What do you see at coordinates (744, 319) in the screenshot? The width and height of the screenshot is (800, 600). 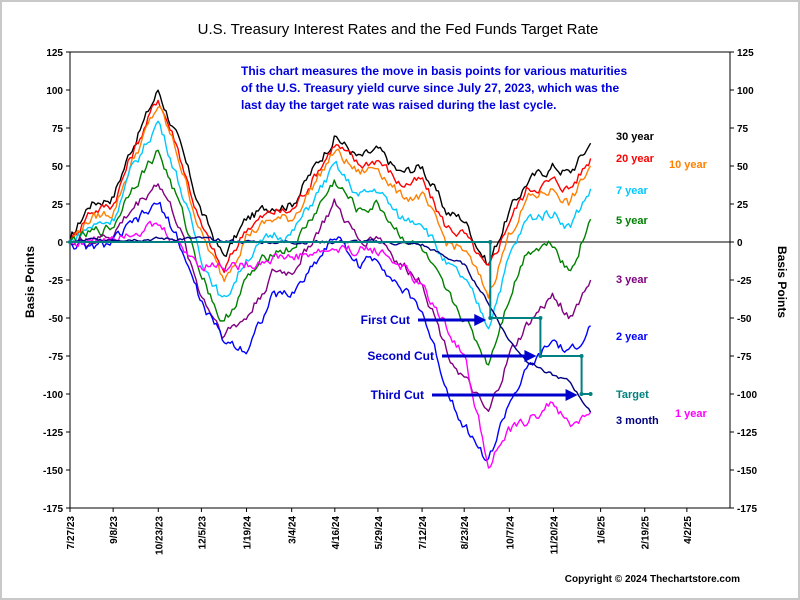 I see `y-tick-label-right: -50` at bounding box center [744, 319].